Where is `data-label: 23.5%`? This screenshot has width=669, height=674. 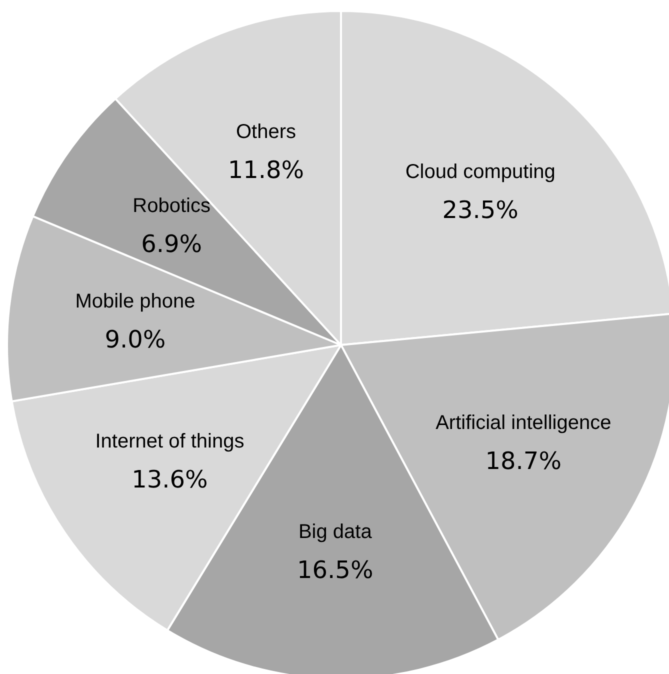 data-label: 23.5% is located at coordinates (480, 210).